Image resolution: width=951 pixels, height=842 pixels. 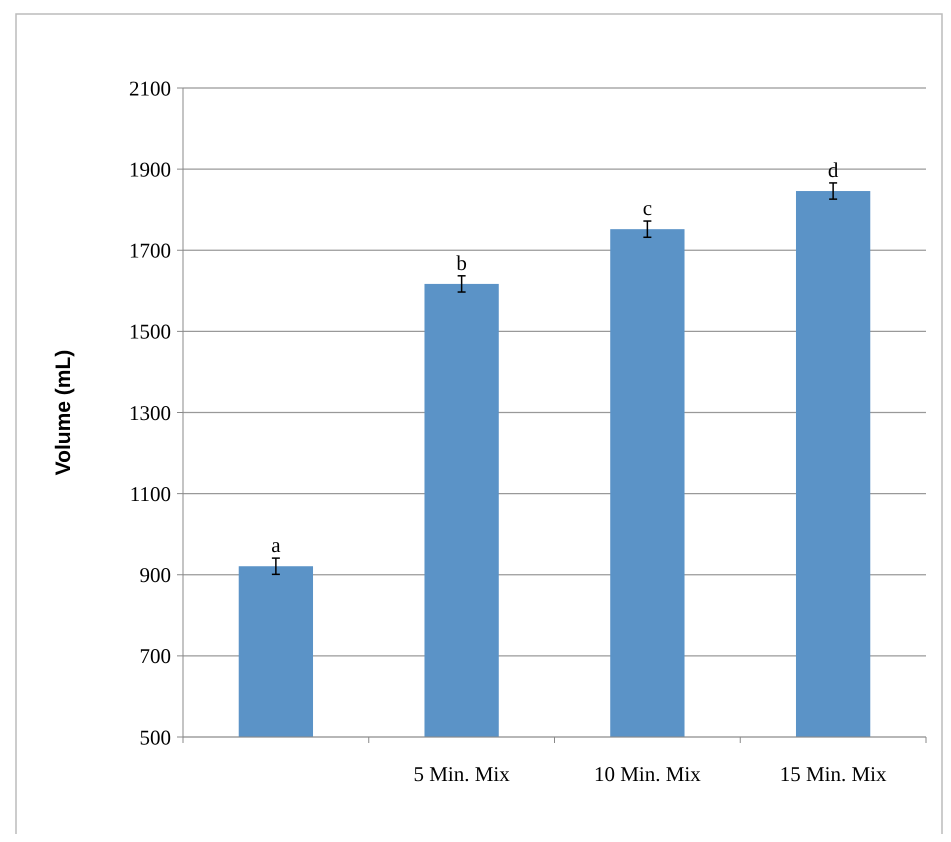 I want to click on y-axis-title: Volume (mL), so click(x=63, y=413).